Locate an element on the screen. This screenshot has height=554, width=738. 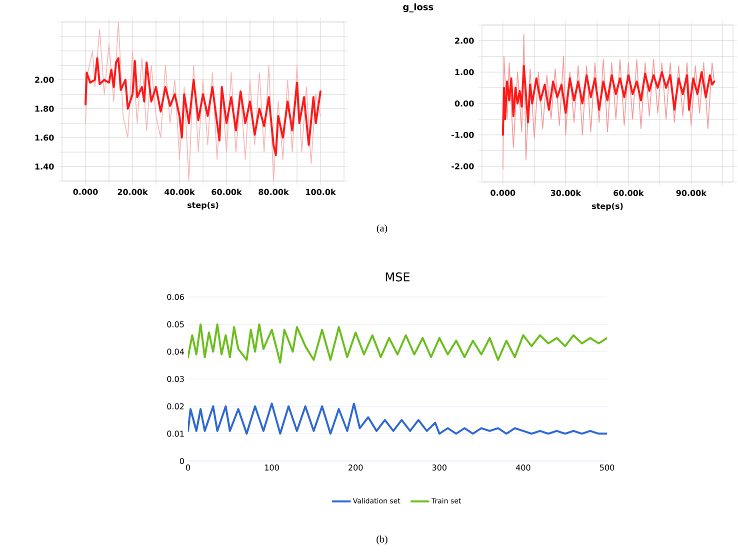
chart-title: MSE is located at coordinates (398, 277).